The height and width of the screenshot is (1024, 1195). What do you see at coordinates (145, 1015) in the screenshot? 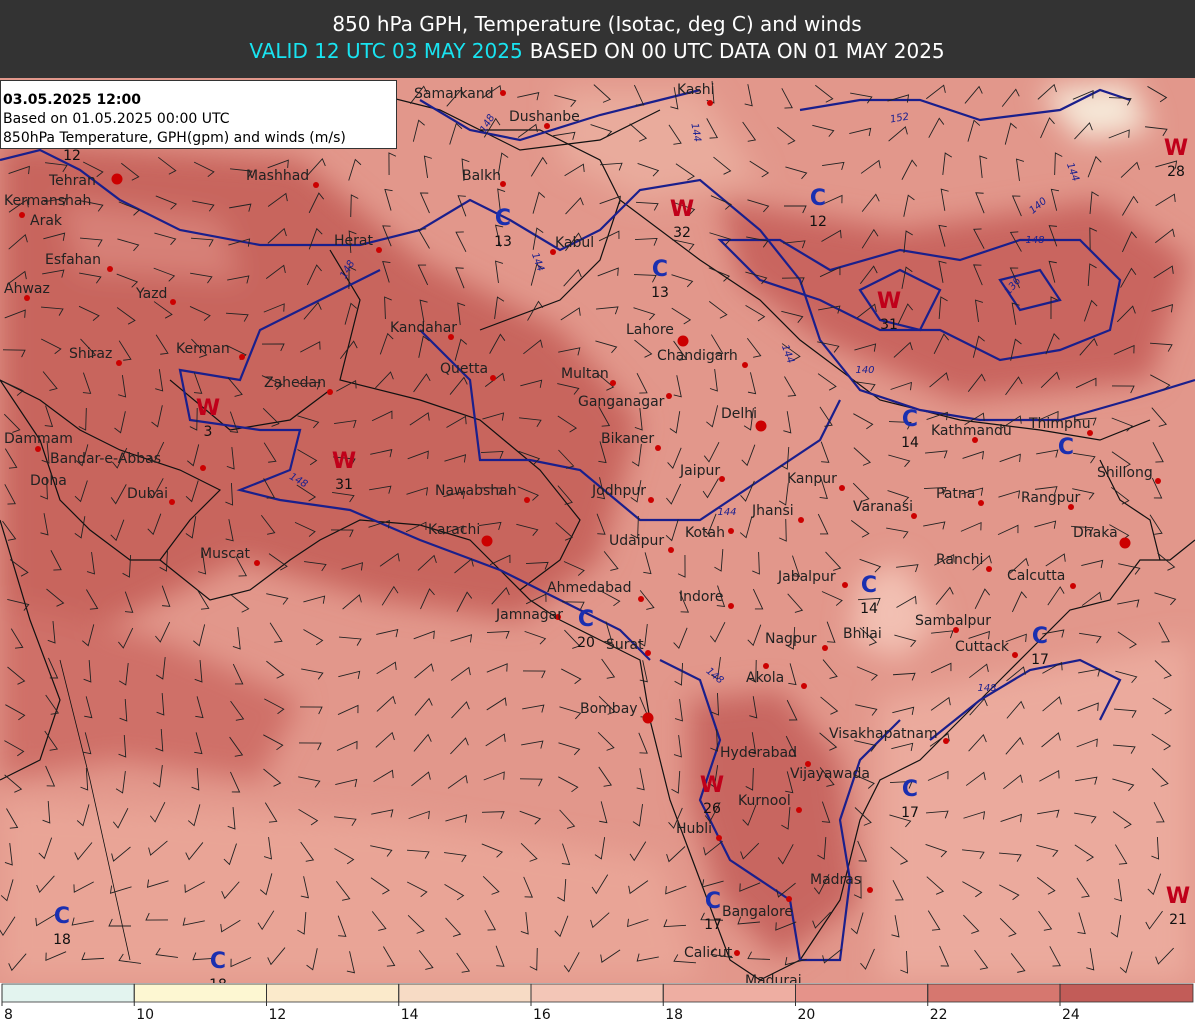
I see `colorbar-tick-label: 10` at bounding box center [145, 1015].